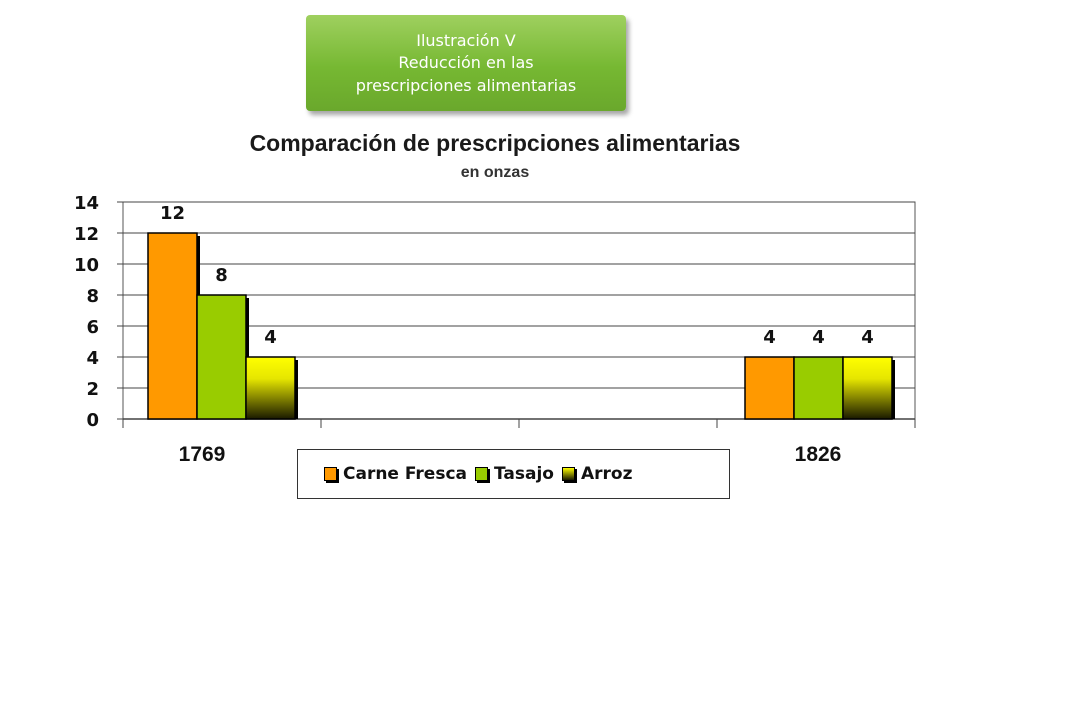 This screenshot has width=1075, height=720. I want to click on y-tick-label: 10, so click(86, 265).